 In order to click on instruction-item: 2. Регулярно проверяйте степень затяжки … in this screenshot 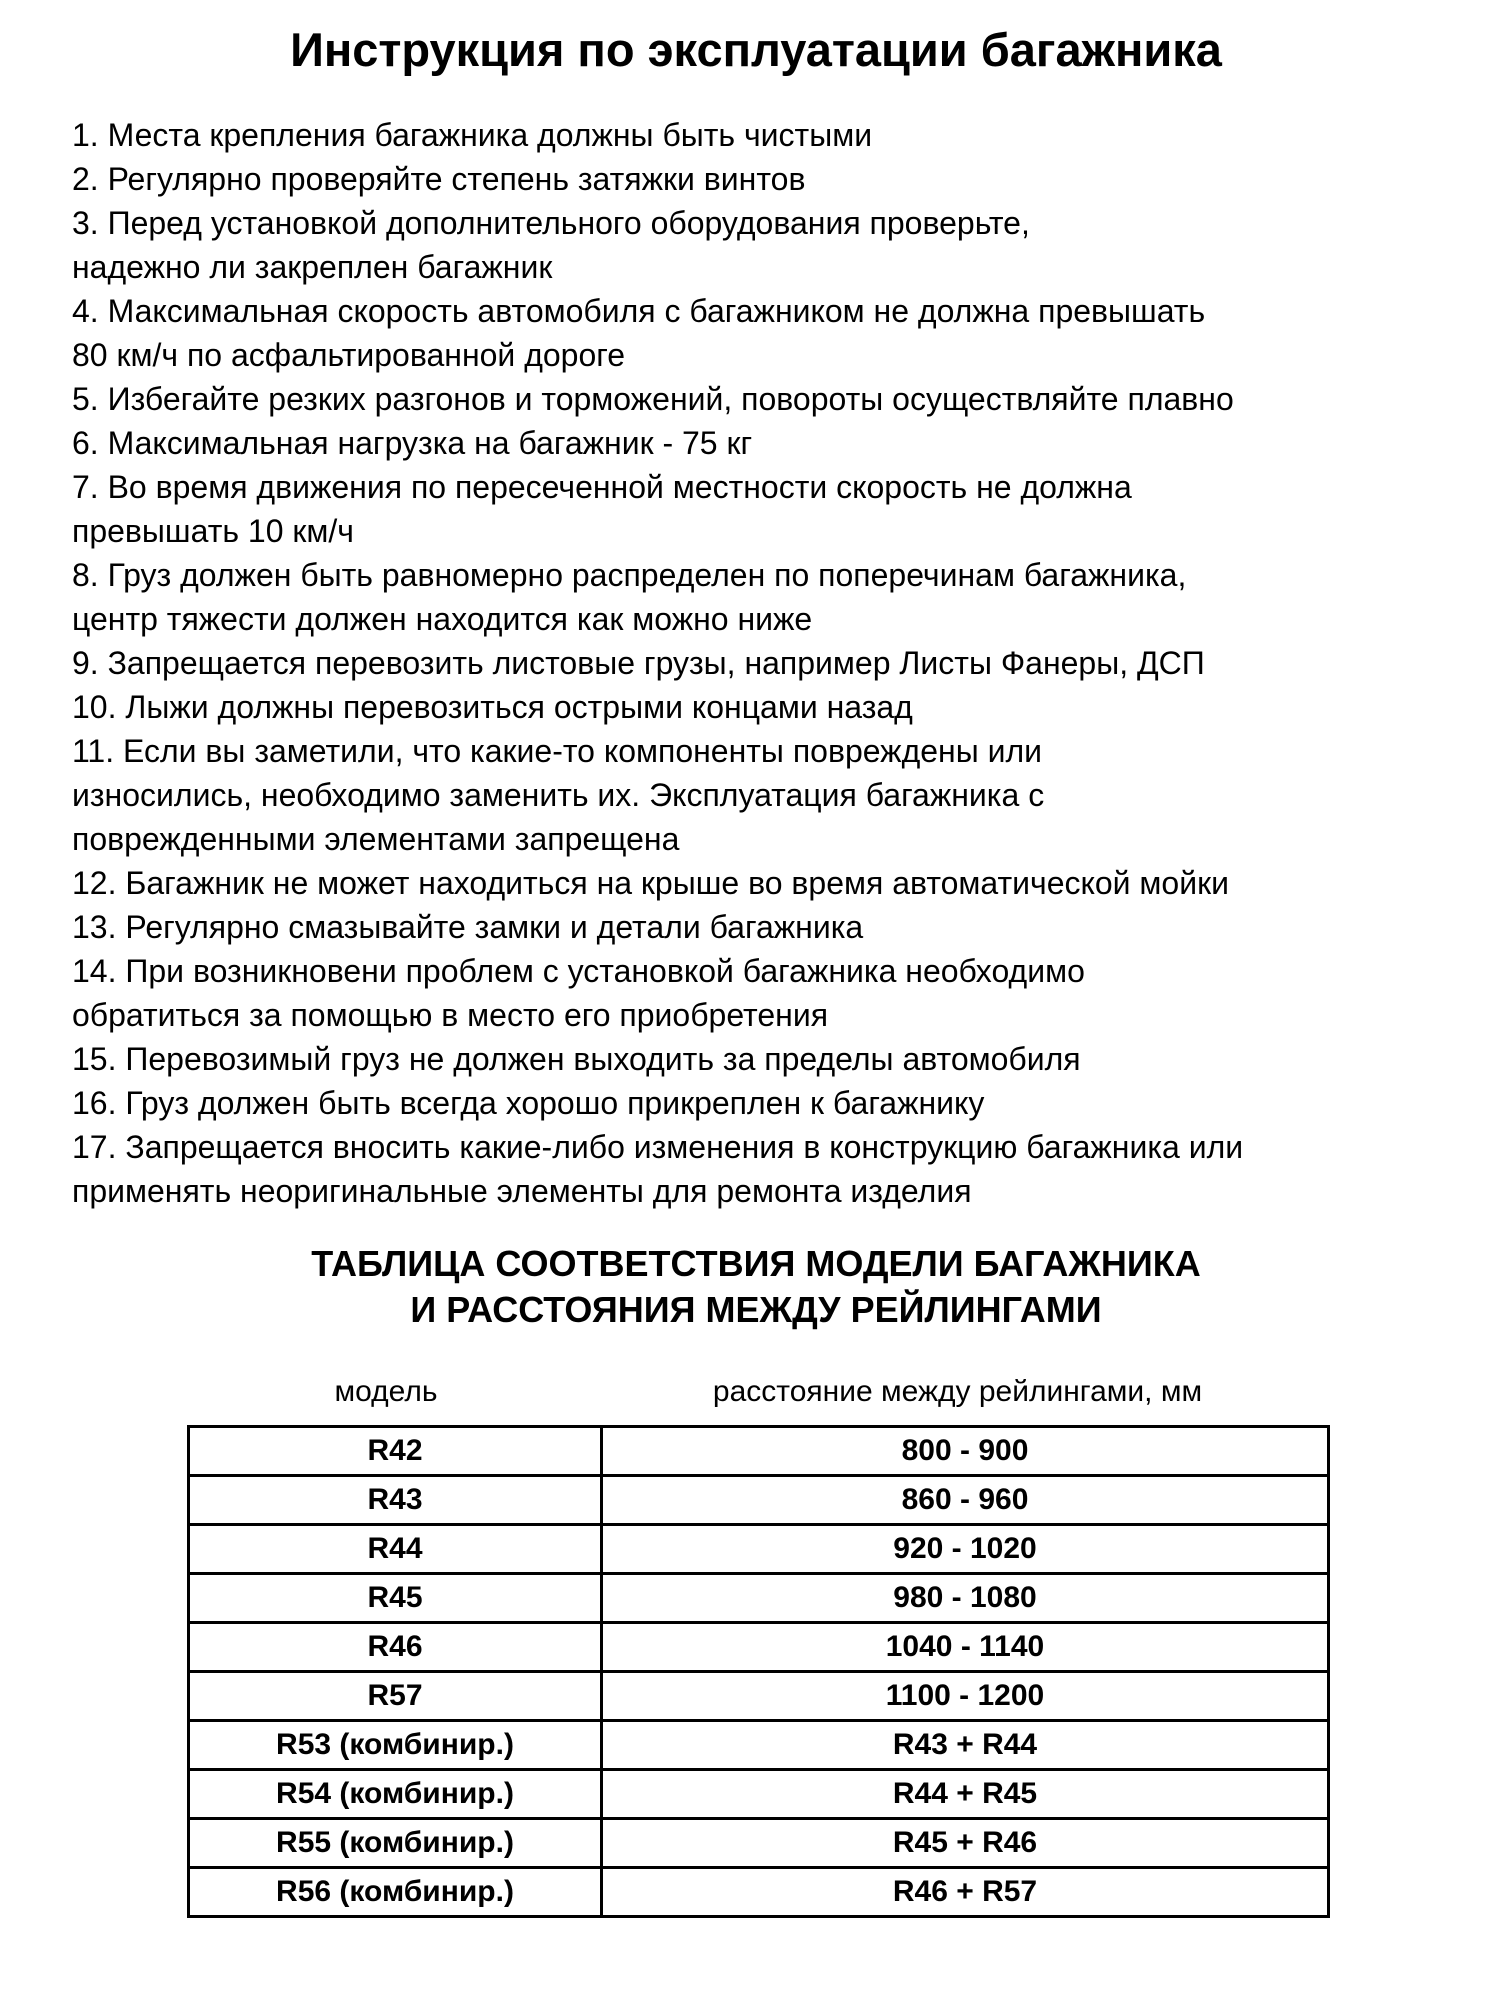, I will do `click(439, 179)`.